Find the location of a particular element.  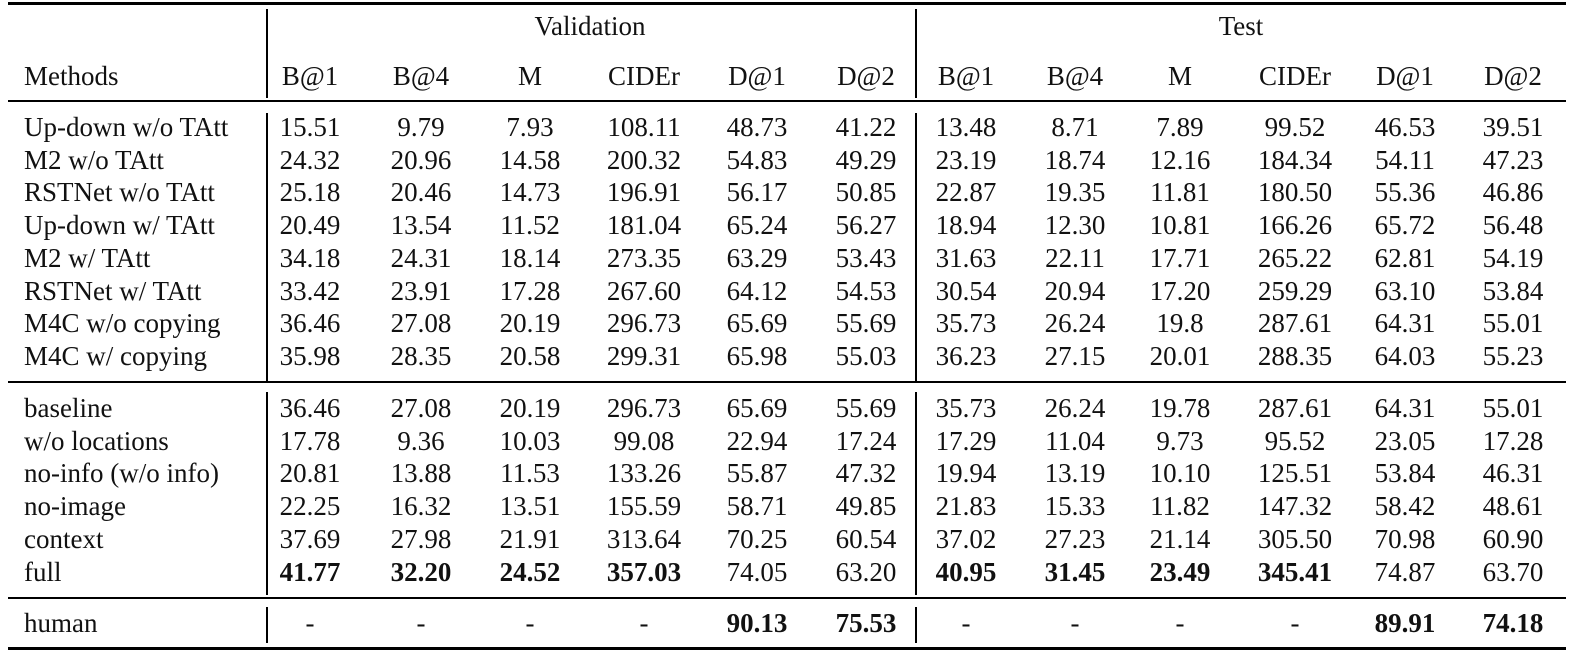

table-cell: 19.94 is located at coordinates (966, 473).